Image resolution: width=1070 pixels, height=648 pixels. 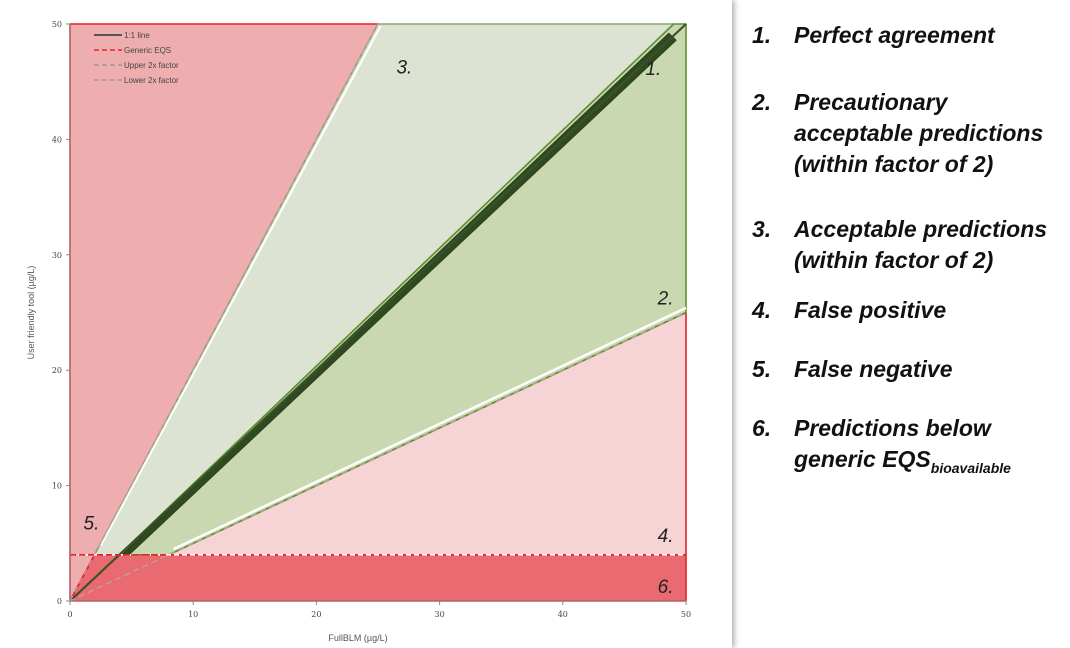 I want to click on key-number: 1., so click(x=762, y=35).